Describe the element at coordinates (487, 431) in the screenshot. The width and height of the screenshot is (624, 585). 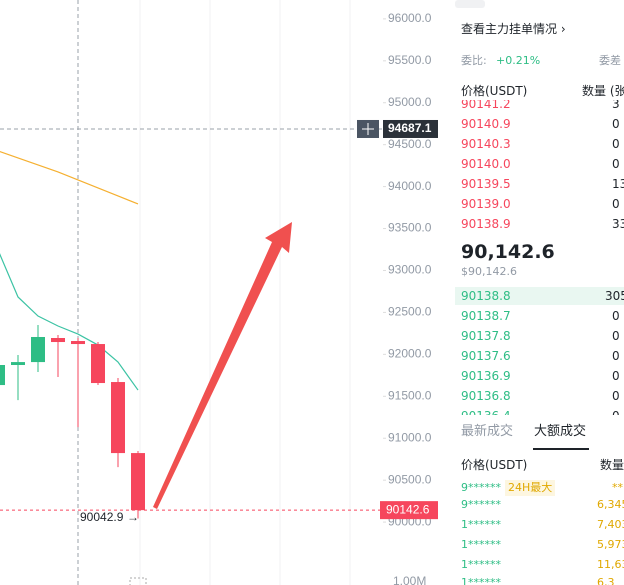
I see `tab: 最新成交` at that location.